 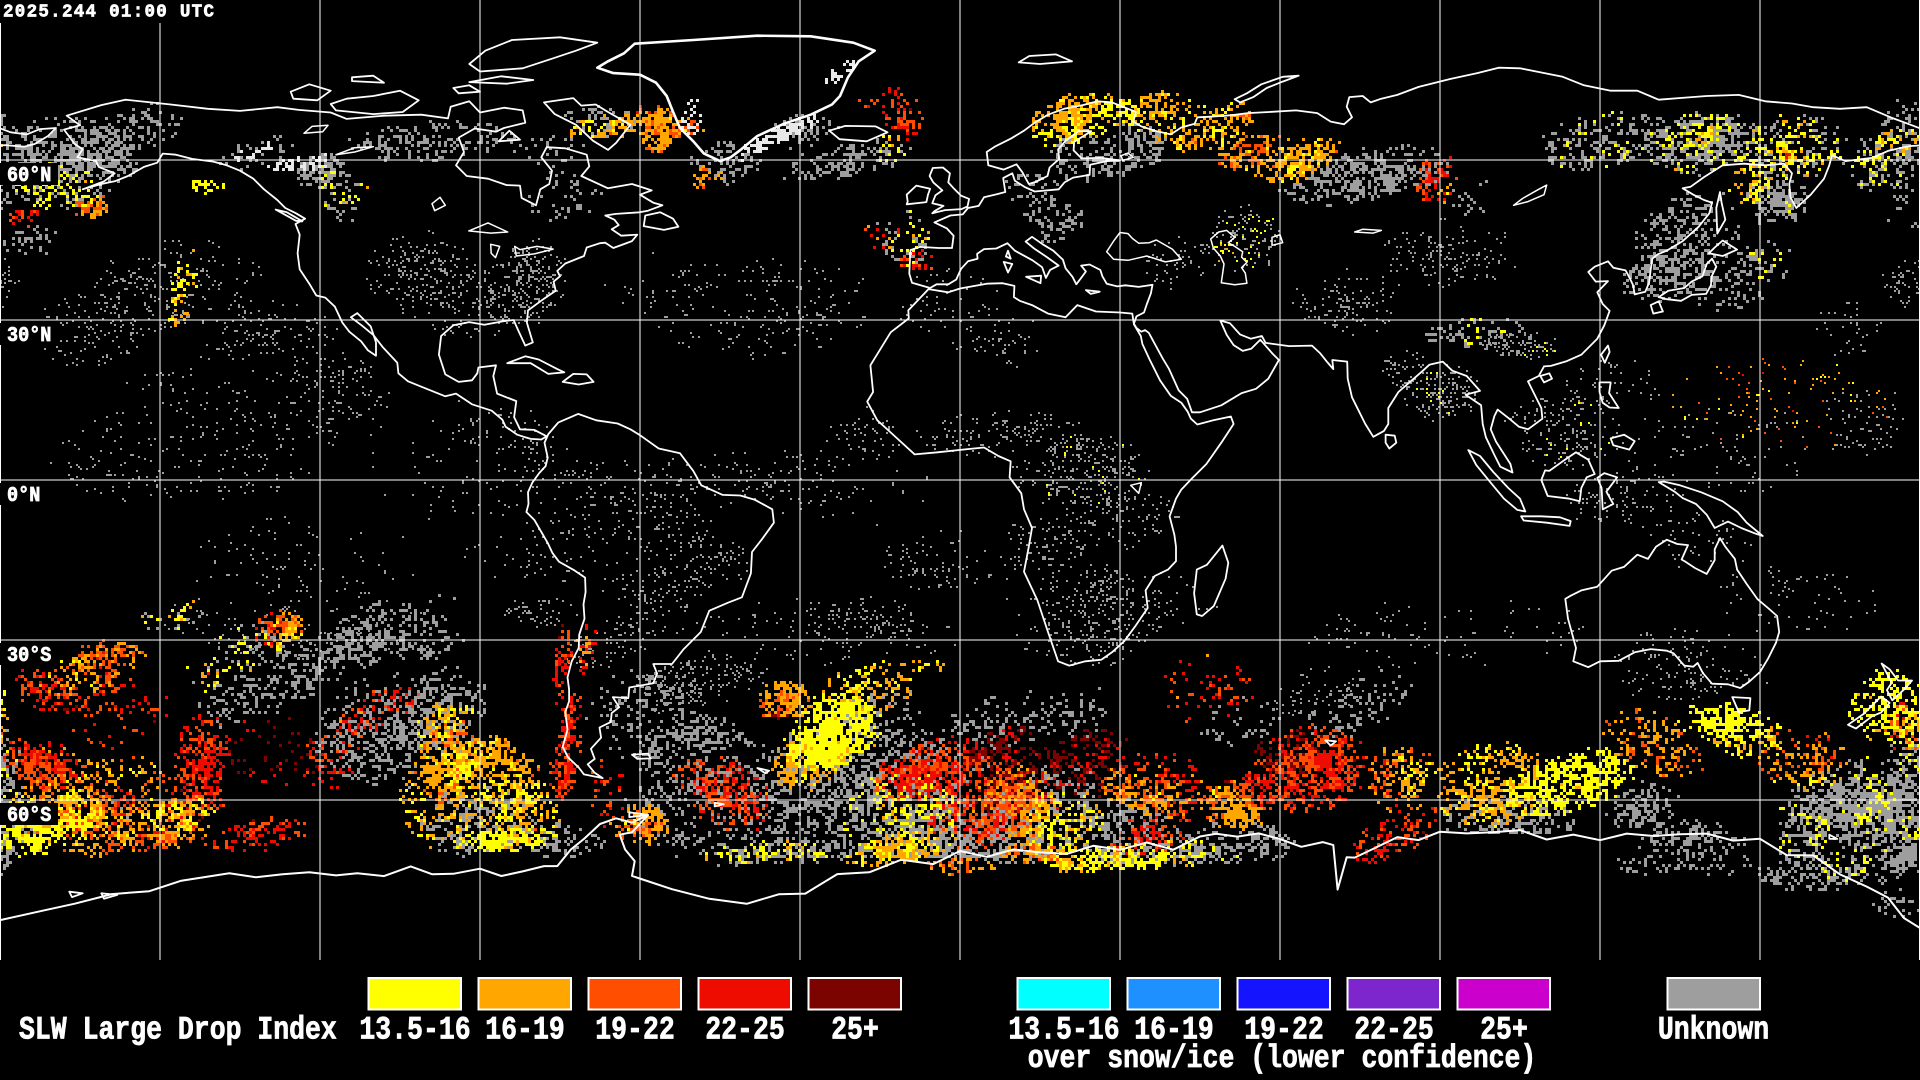 What do you see at coordinates (23, 495) in the screenshot?
I see `svg-text: 0°N` at bounding box center [23, 495].